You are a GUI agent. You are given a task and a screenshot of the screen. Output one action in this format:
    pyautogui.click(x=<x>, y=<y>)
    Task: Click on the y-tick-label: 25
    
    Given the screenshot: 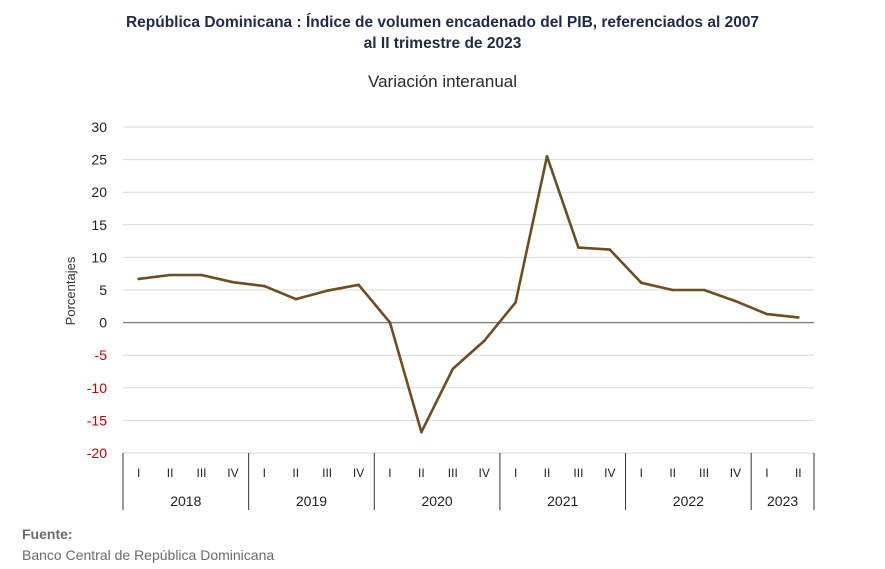 What is the action you would take?
    pyautogui.click(x=99, y=160)
    